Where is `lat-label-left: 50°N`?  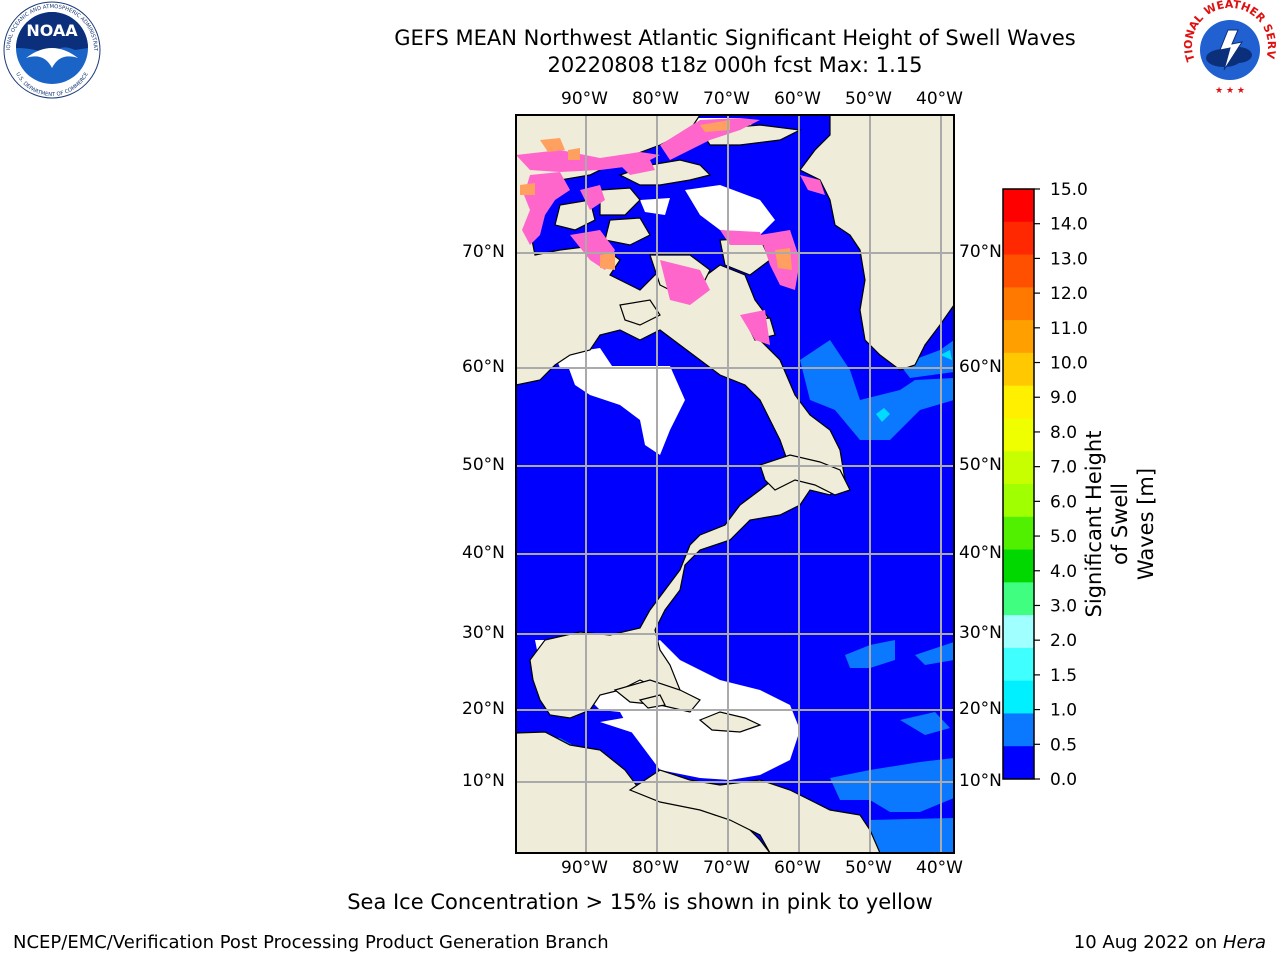 lat-label-left: 50°N is located at coordinates (483, 465).